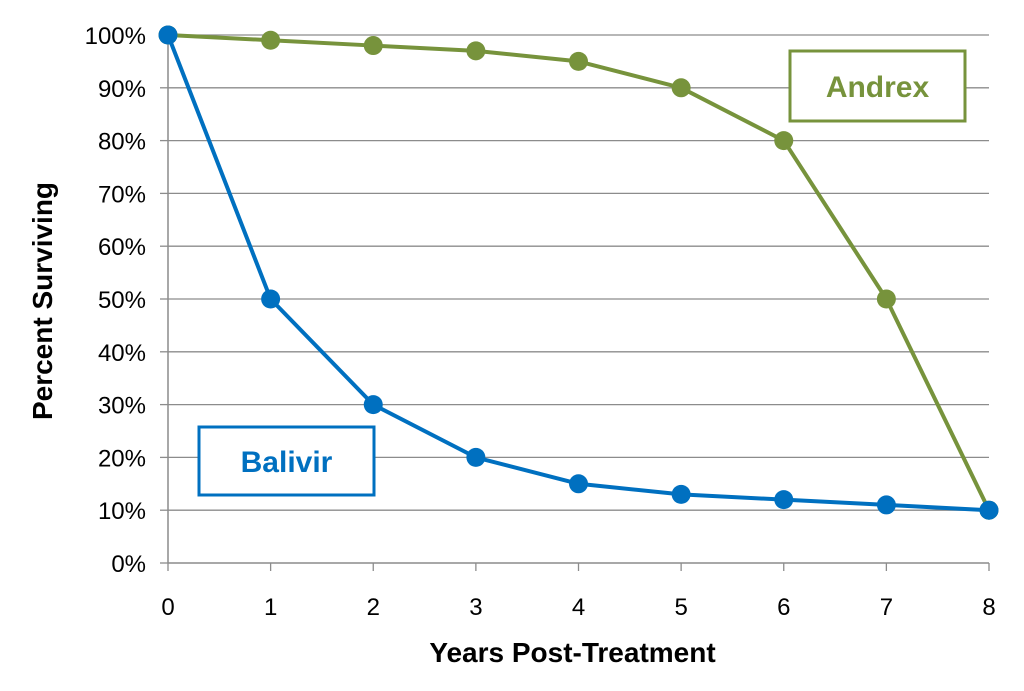 Image resolution: width=1024 pixels, height=691 pixels. I want to click on x-axis-title: Years Post-Treatment, so click(572, 652).